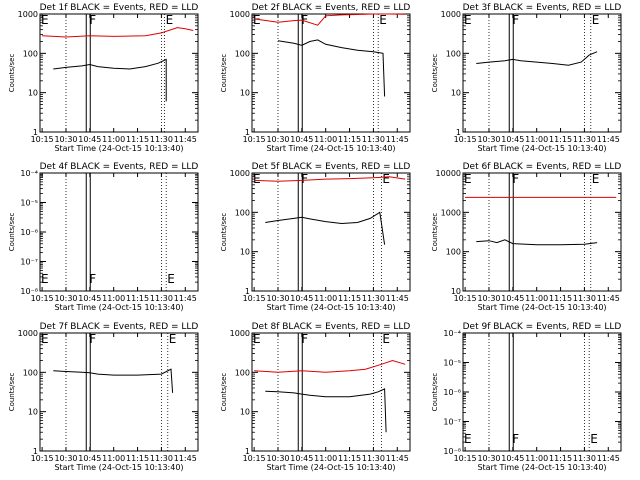 The height and width of the screenshot is (480, 640). Describe the element at coordinates (452, 392) in the screenshot. I see `y-tick-label: 10⁻⁶` at that location.